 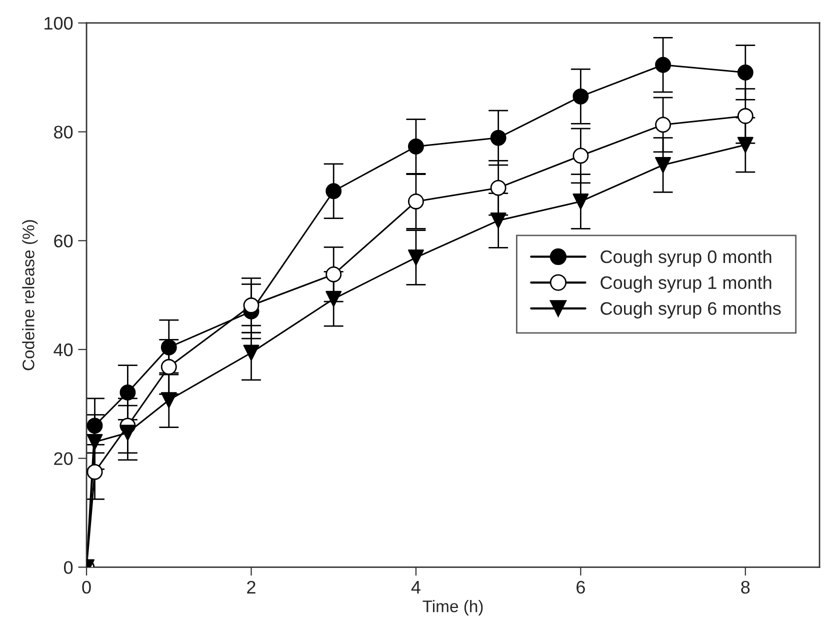 What do you see at coordinates (58, 23) in the screenshot?
I see `y-tick-label: 100` at bounding box center [58, 23].